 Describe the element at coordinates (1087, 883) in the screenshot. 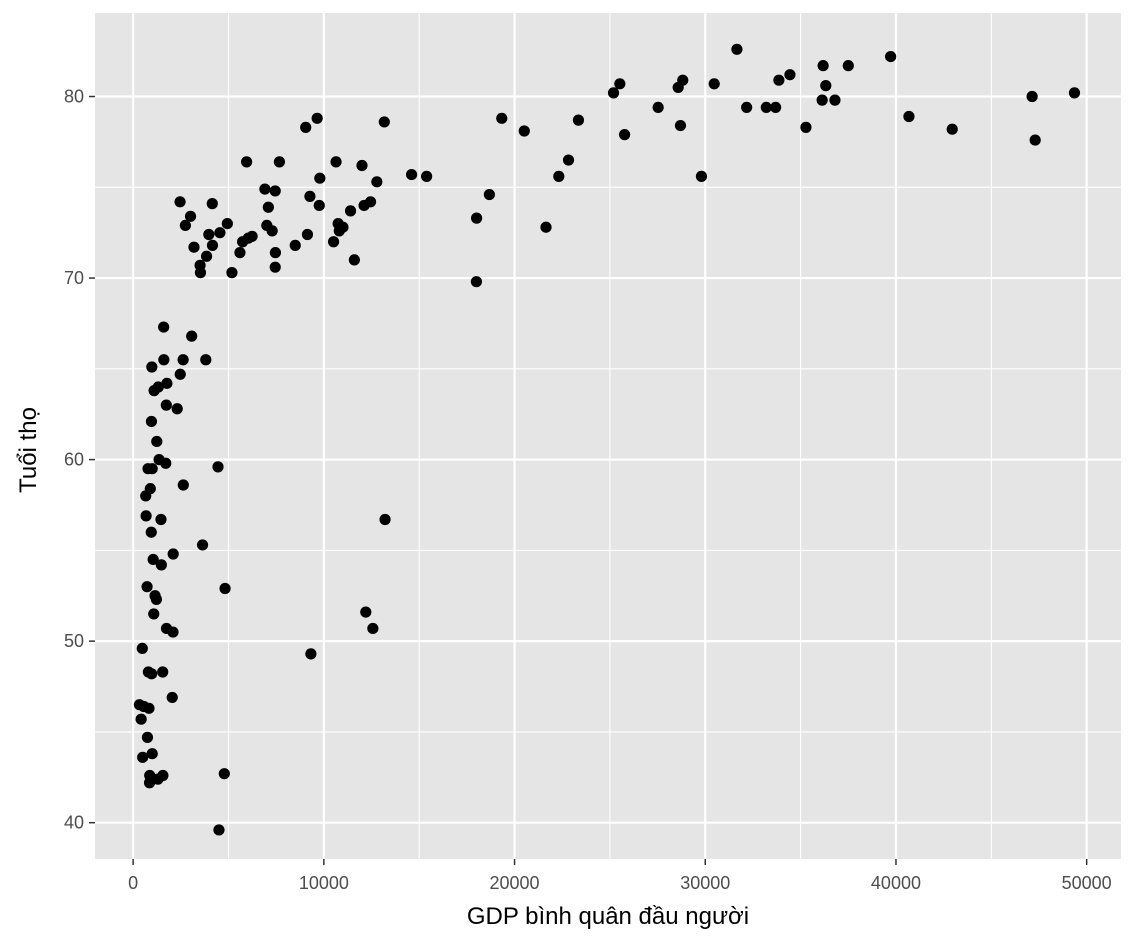

I see `x-tick-label: 50000` at that location.